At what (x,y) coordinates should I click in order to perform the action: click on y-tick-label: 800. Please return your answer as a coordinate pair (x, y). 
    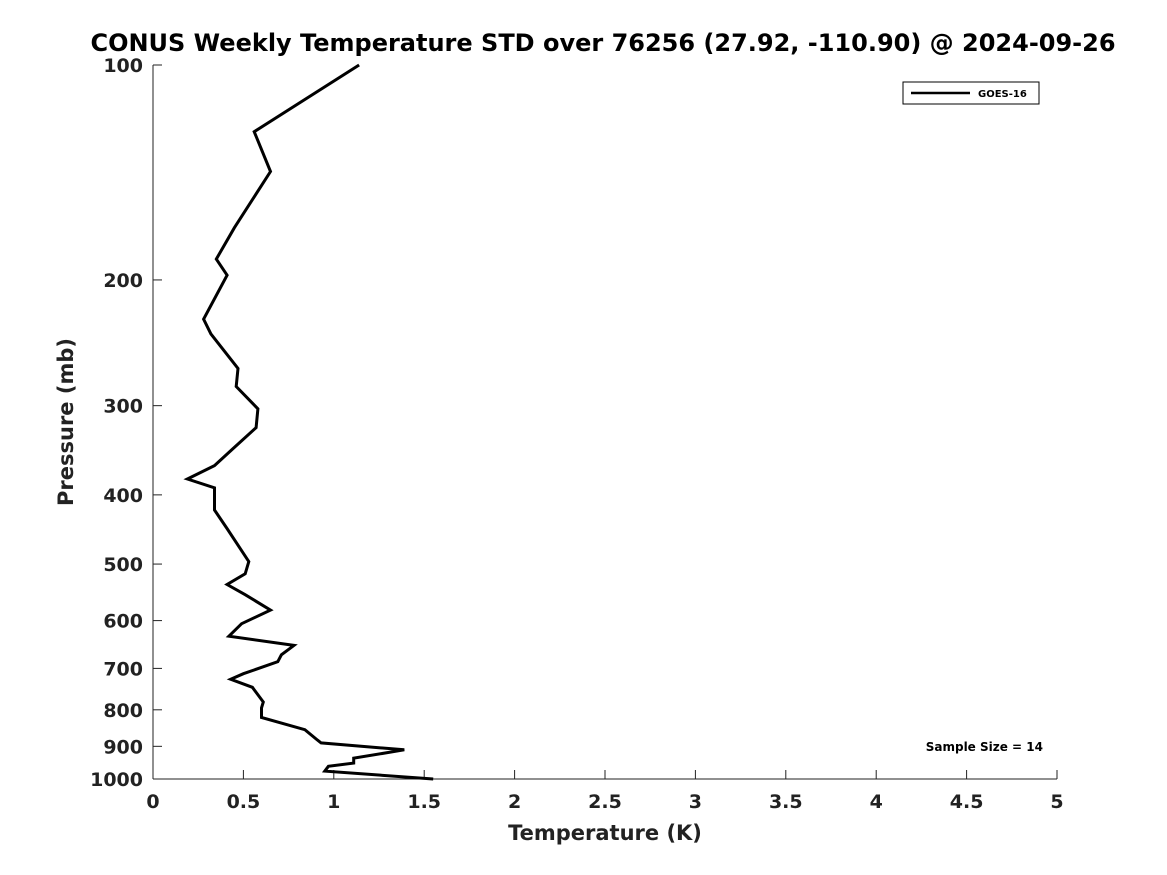
    Looking at the image, I should click on (123, 711).